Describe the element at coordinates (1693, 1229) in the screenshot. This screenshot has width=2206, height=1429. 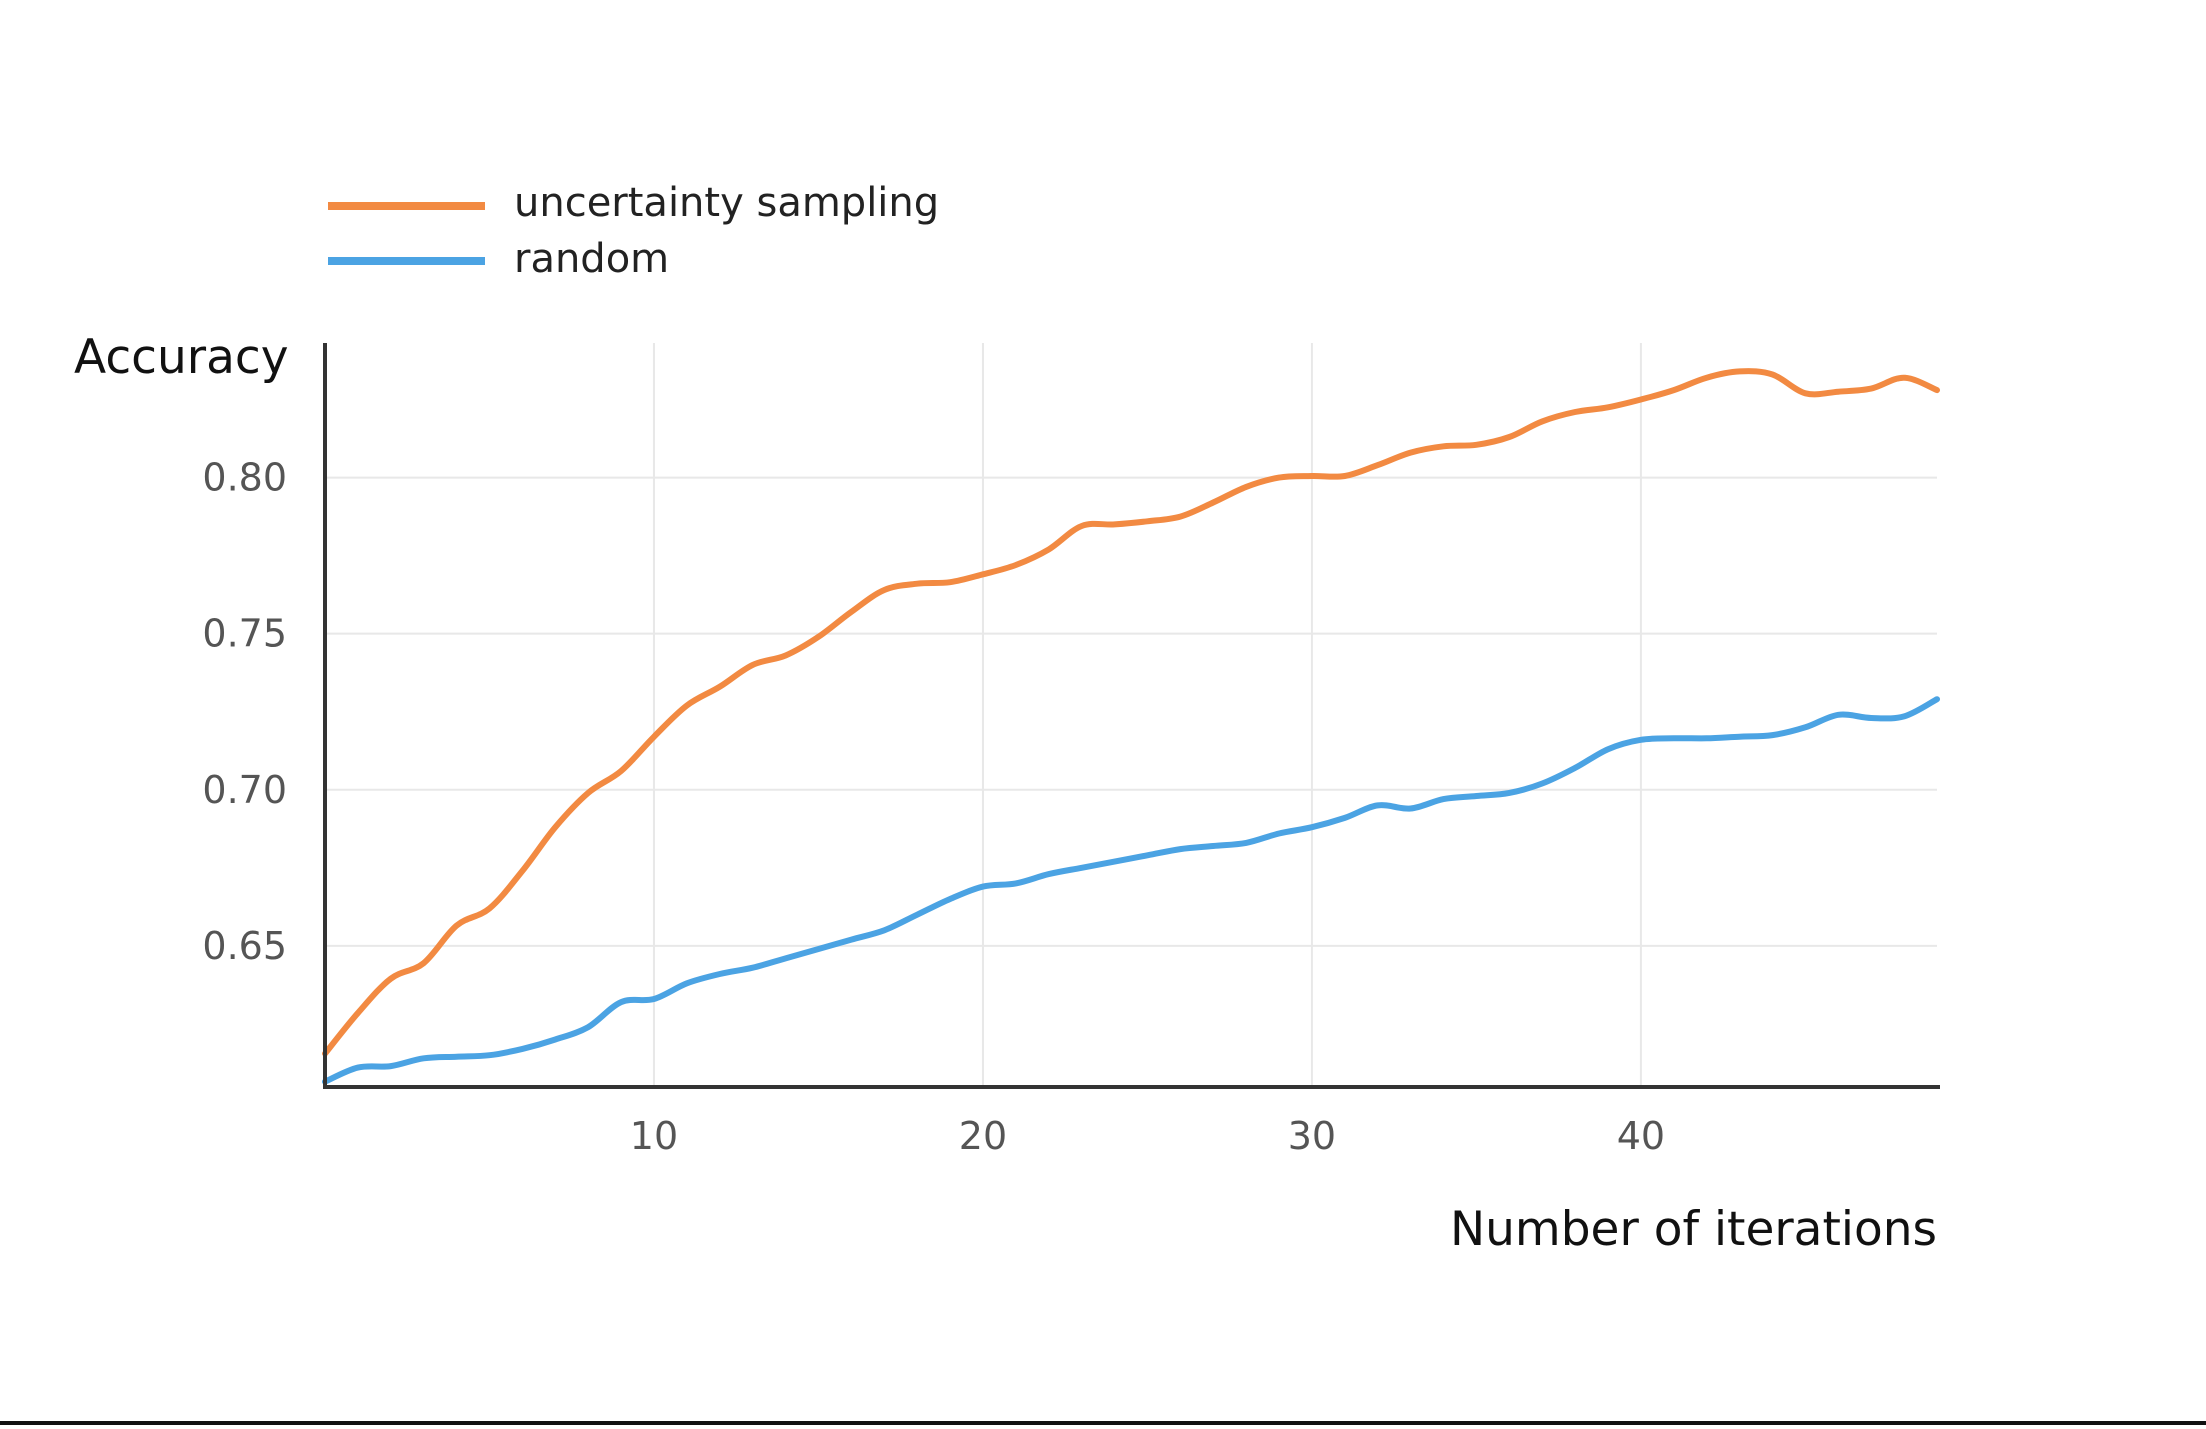
I see `x-axis-title: Number of iterations` at that location.